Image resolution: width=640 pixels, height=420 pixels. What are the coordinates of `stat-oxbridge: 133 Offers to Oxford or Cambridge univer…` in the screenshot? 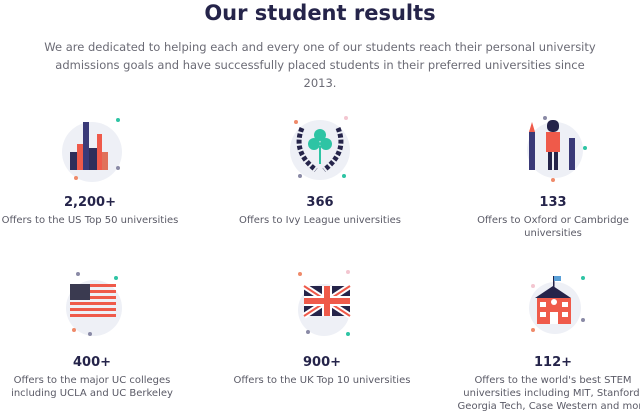 It's located at (546, 174).